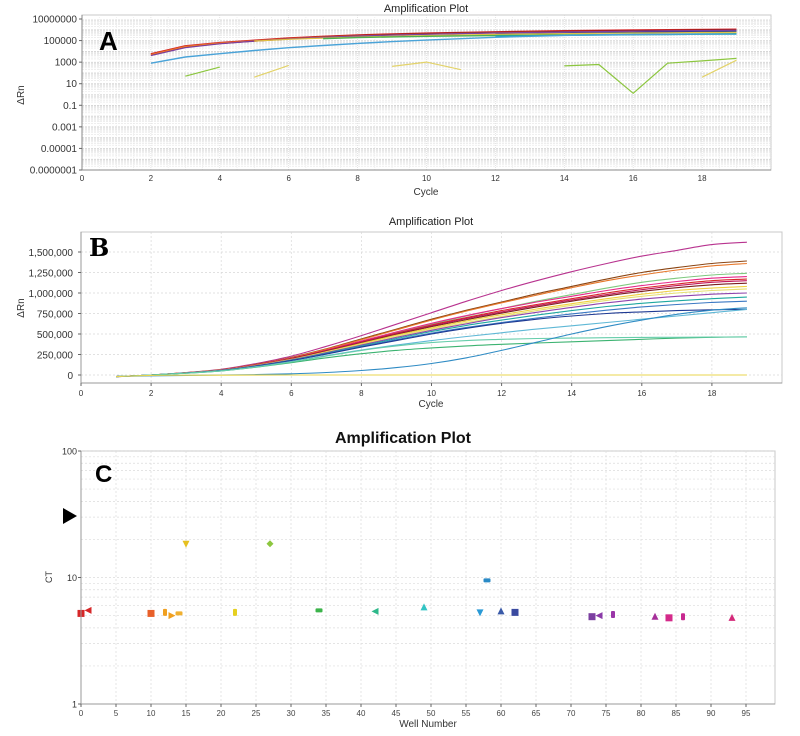  Describe the element at coordinates (291, 713) in the screenshot. I see `chart-c-xtick-label: 30` at that location.